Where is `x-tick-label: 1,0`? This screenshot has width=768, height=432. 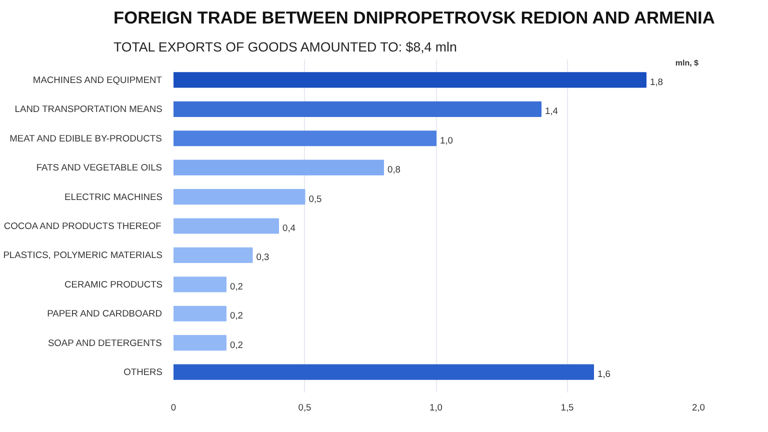 x-tick-label: 1,0 is located at coordinates (436, 407).